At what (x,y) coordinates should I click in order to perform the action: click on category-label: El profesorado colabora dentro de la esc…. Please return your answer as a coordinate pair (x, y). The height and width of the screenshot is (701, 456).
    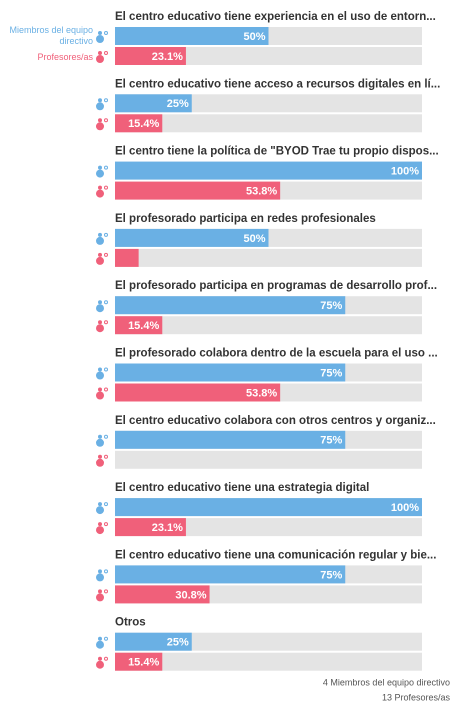
    Looking at the image, I should click on (276, 354).